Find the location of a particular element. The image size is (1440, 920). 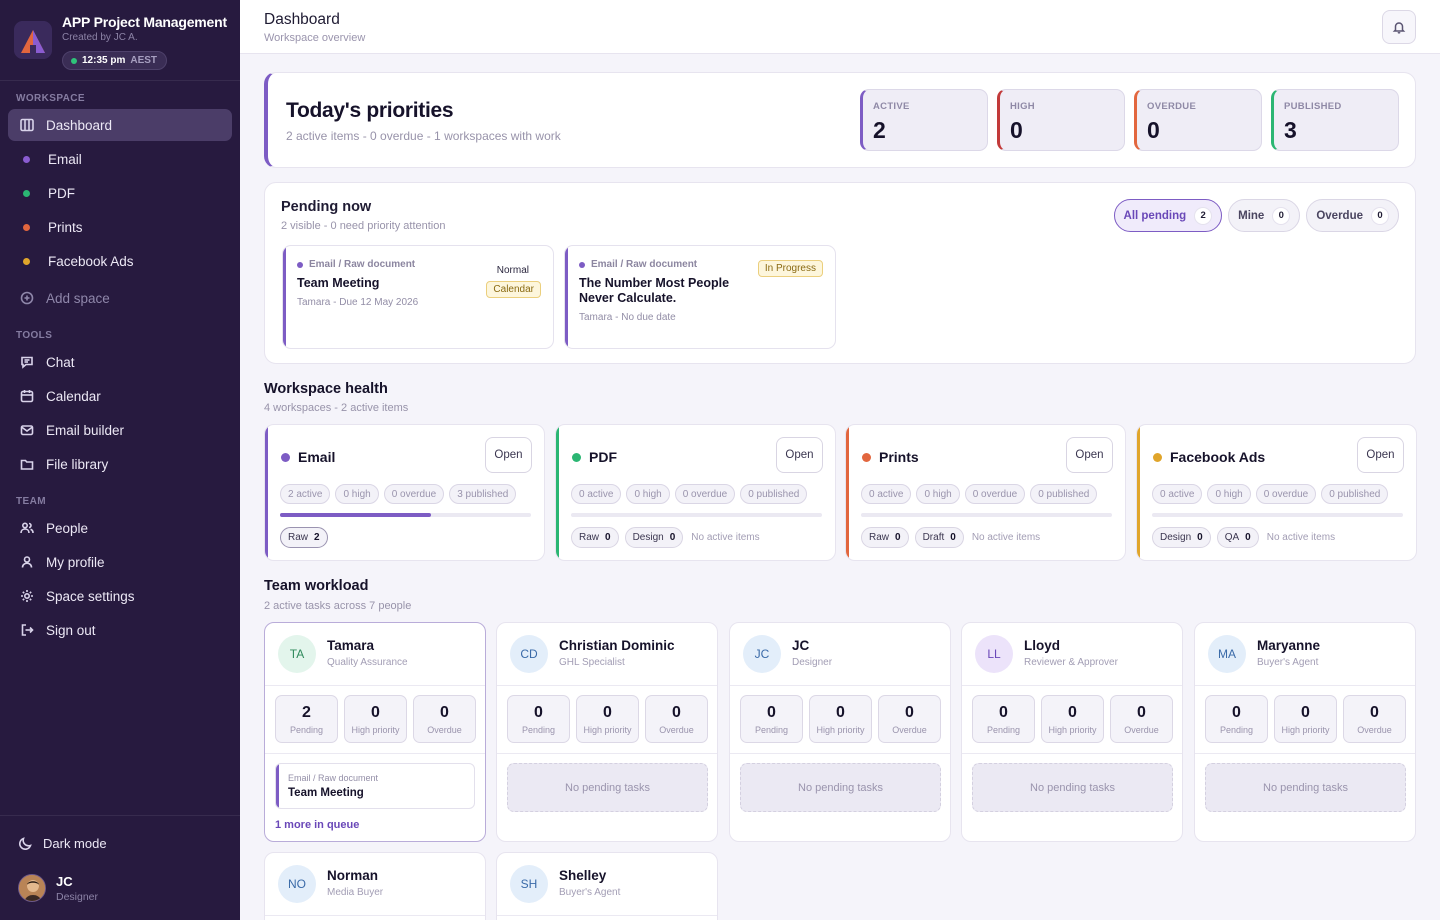

stat-label: HIGH is located at coordinates (1022, 106).